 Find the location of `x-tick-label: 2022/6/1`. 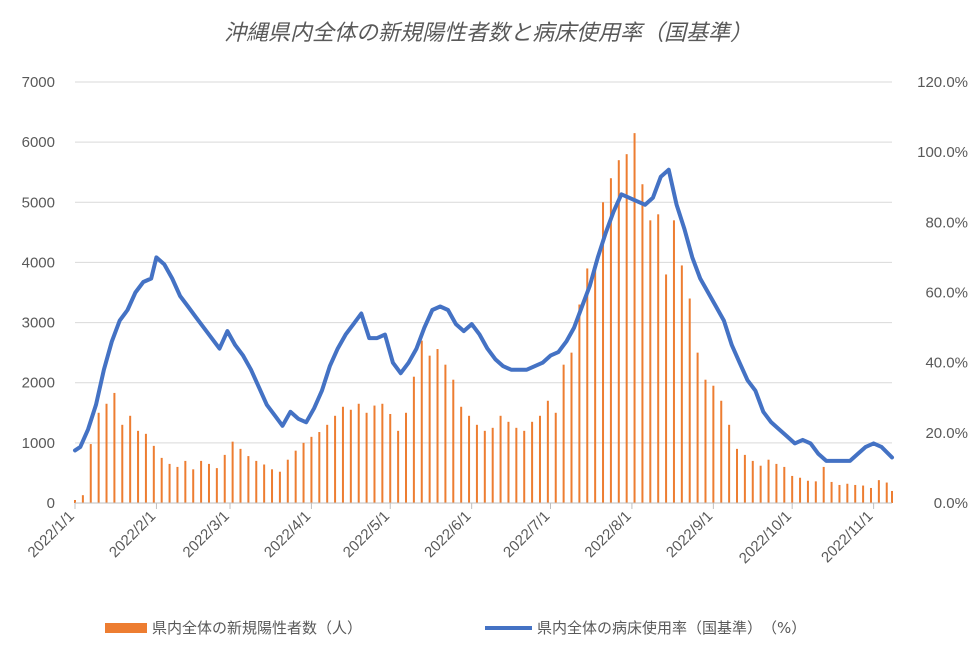

x-tick-label: 2022/6/1 is located at coordinates (447, 534).